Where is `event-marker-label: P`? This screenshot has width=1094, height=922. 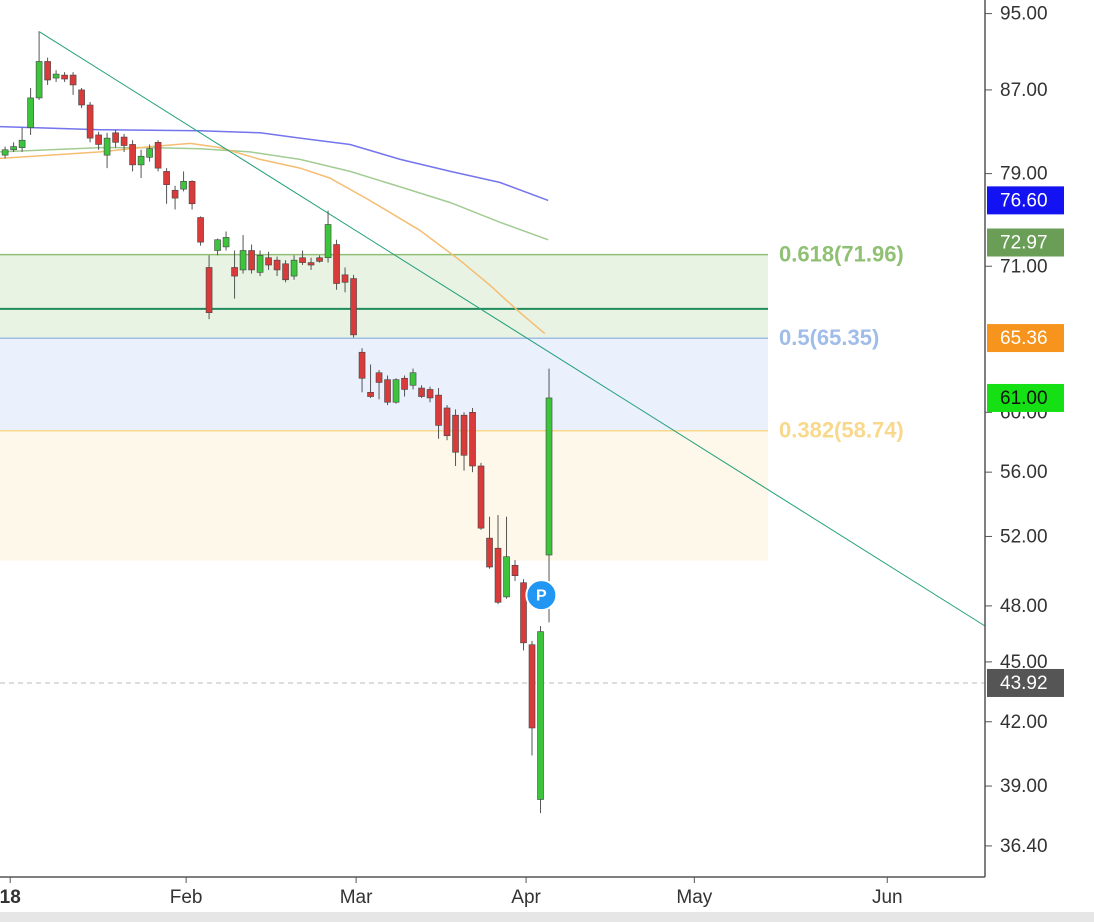
event-marker-label: P is located at coordinates (541, 595).